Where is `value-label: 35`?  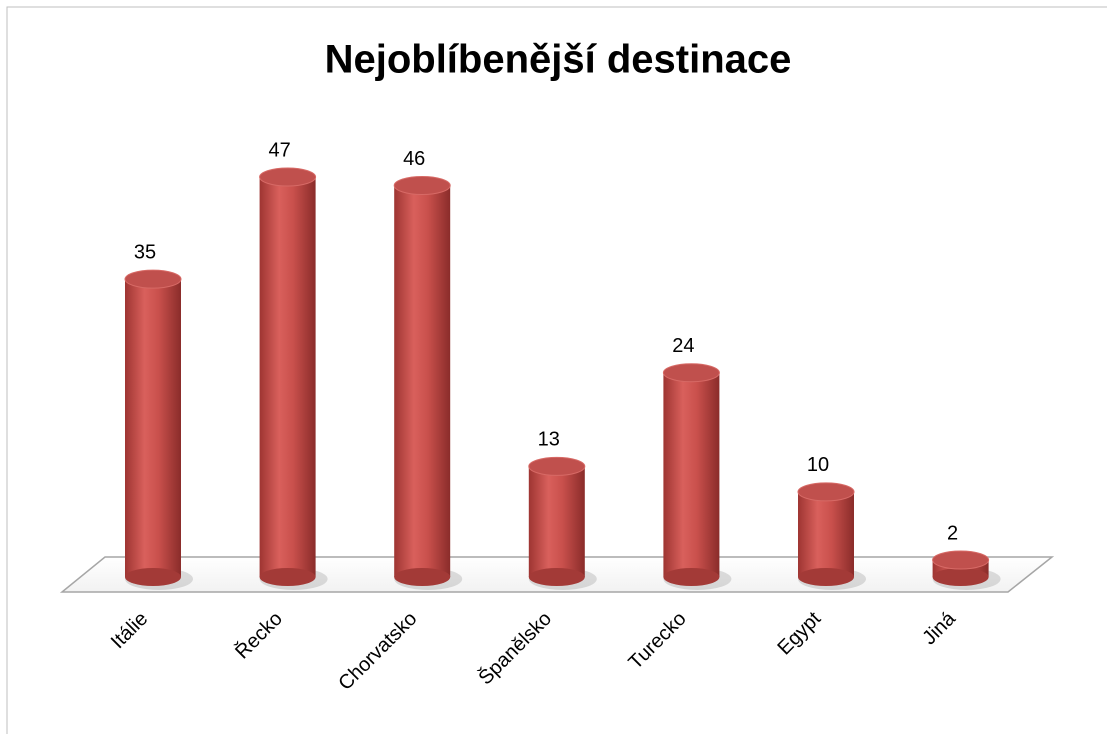
value-label: 35 is located at coordinates (145, 252).